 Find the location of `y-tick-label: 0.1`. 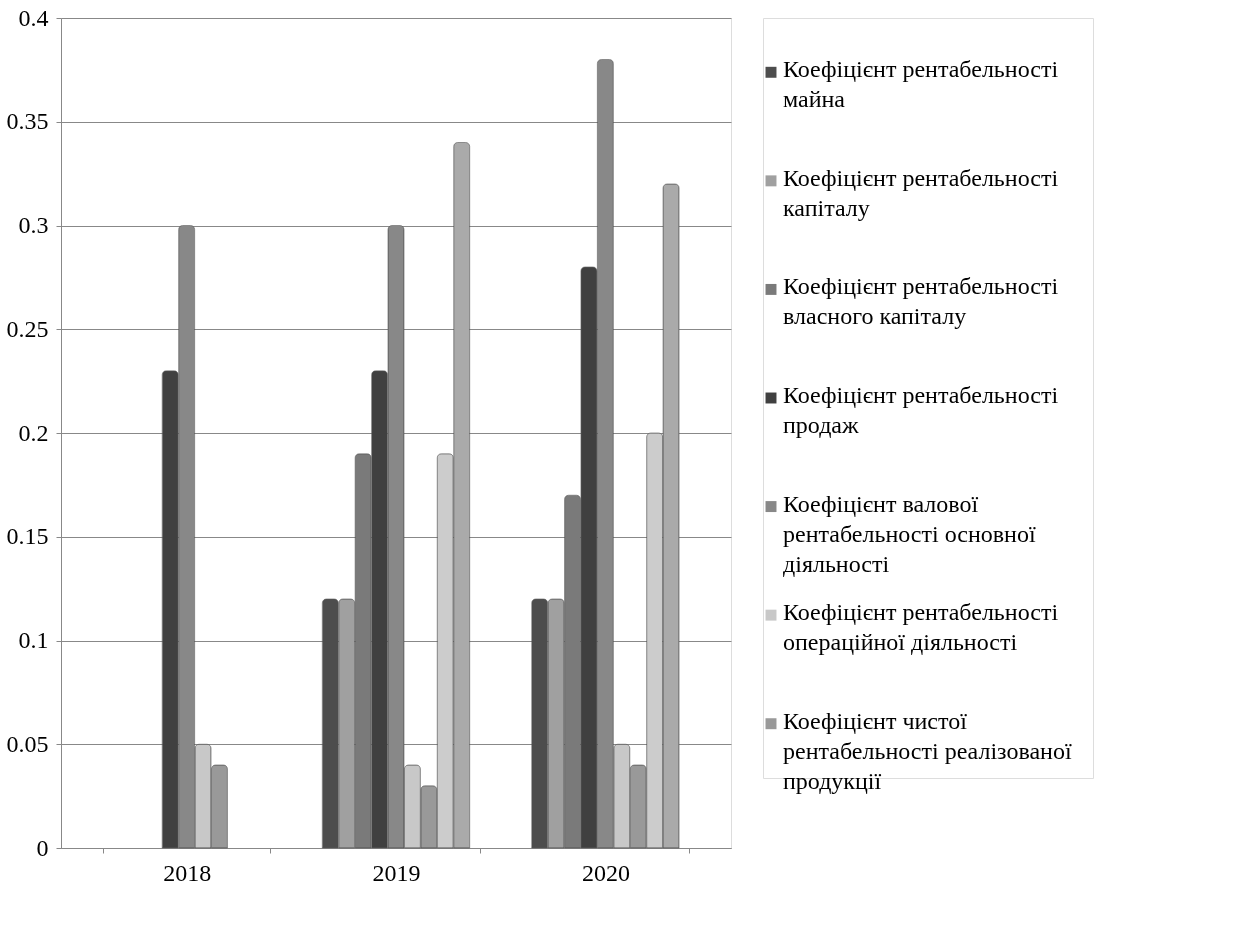

y-tick-label: 0.1 is located at coordinates (33, 640).